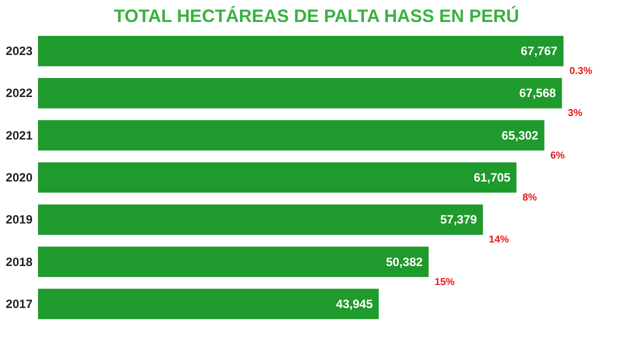 This screenshot has width=617, height=339. What do you see at coordinates (537, 93) in the screenshot?
I see `data-label: 67,568` at bounding box center [537, 93].